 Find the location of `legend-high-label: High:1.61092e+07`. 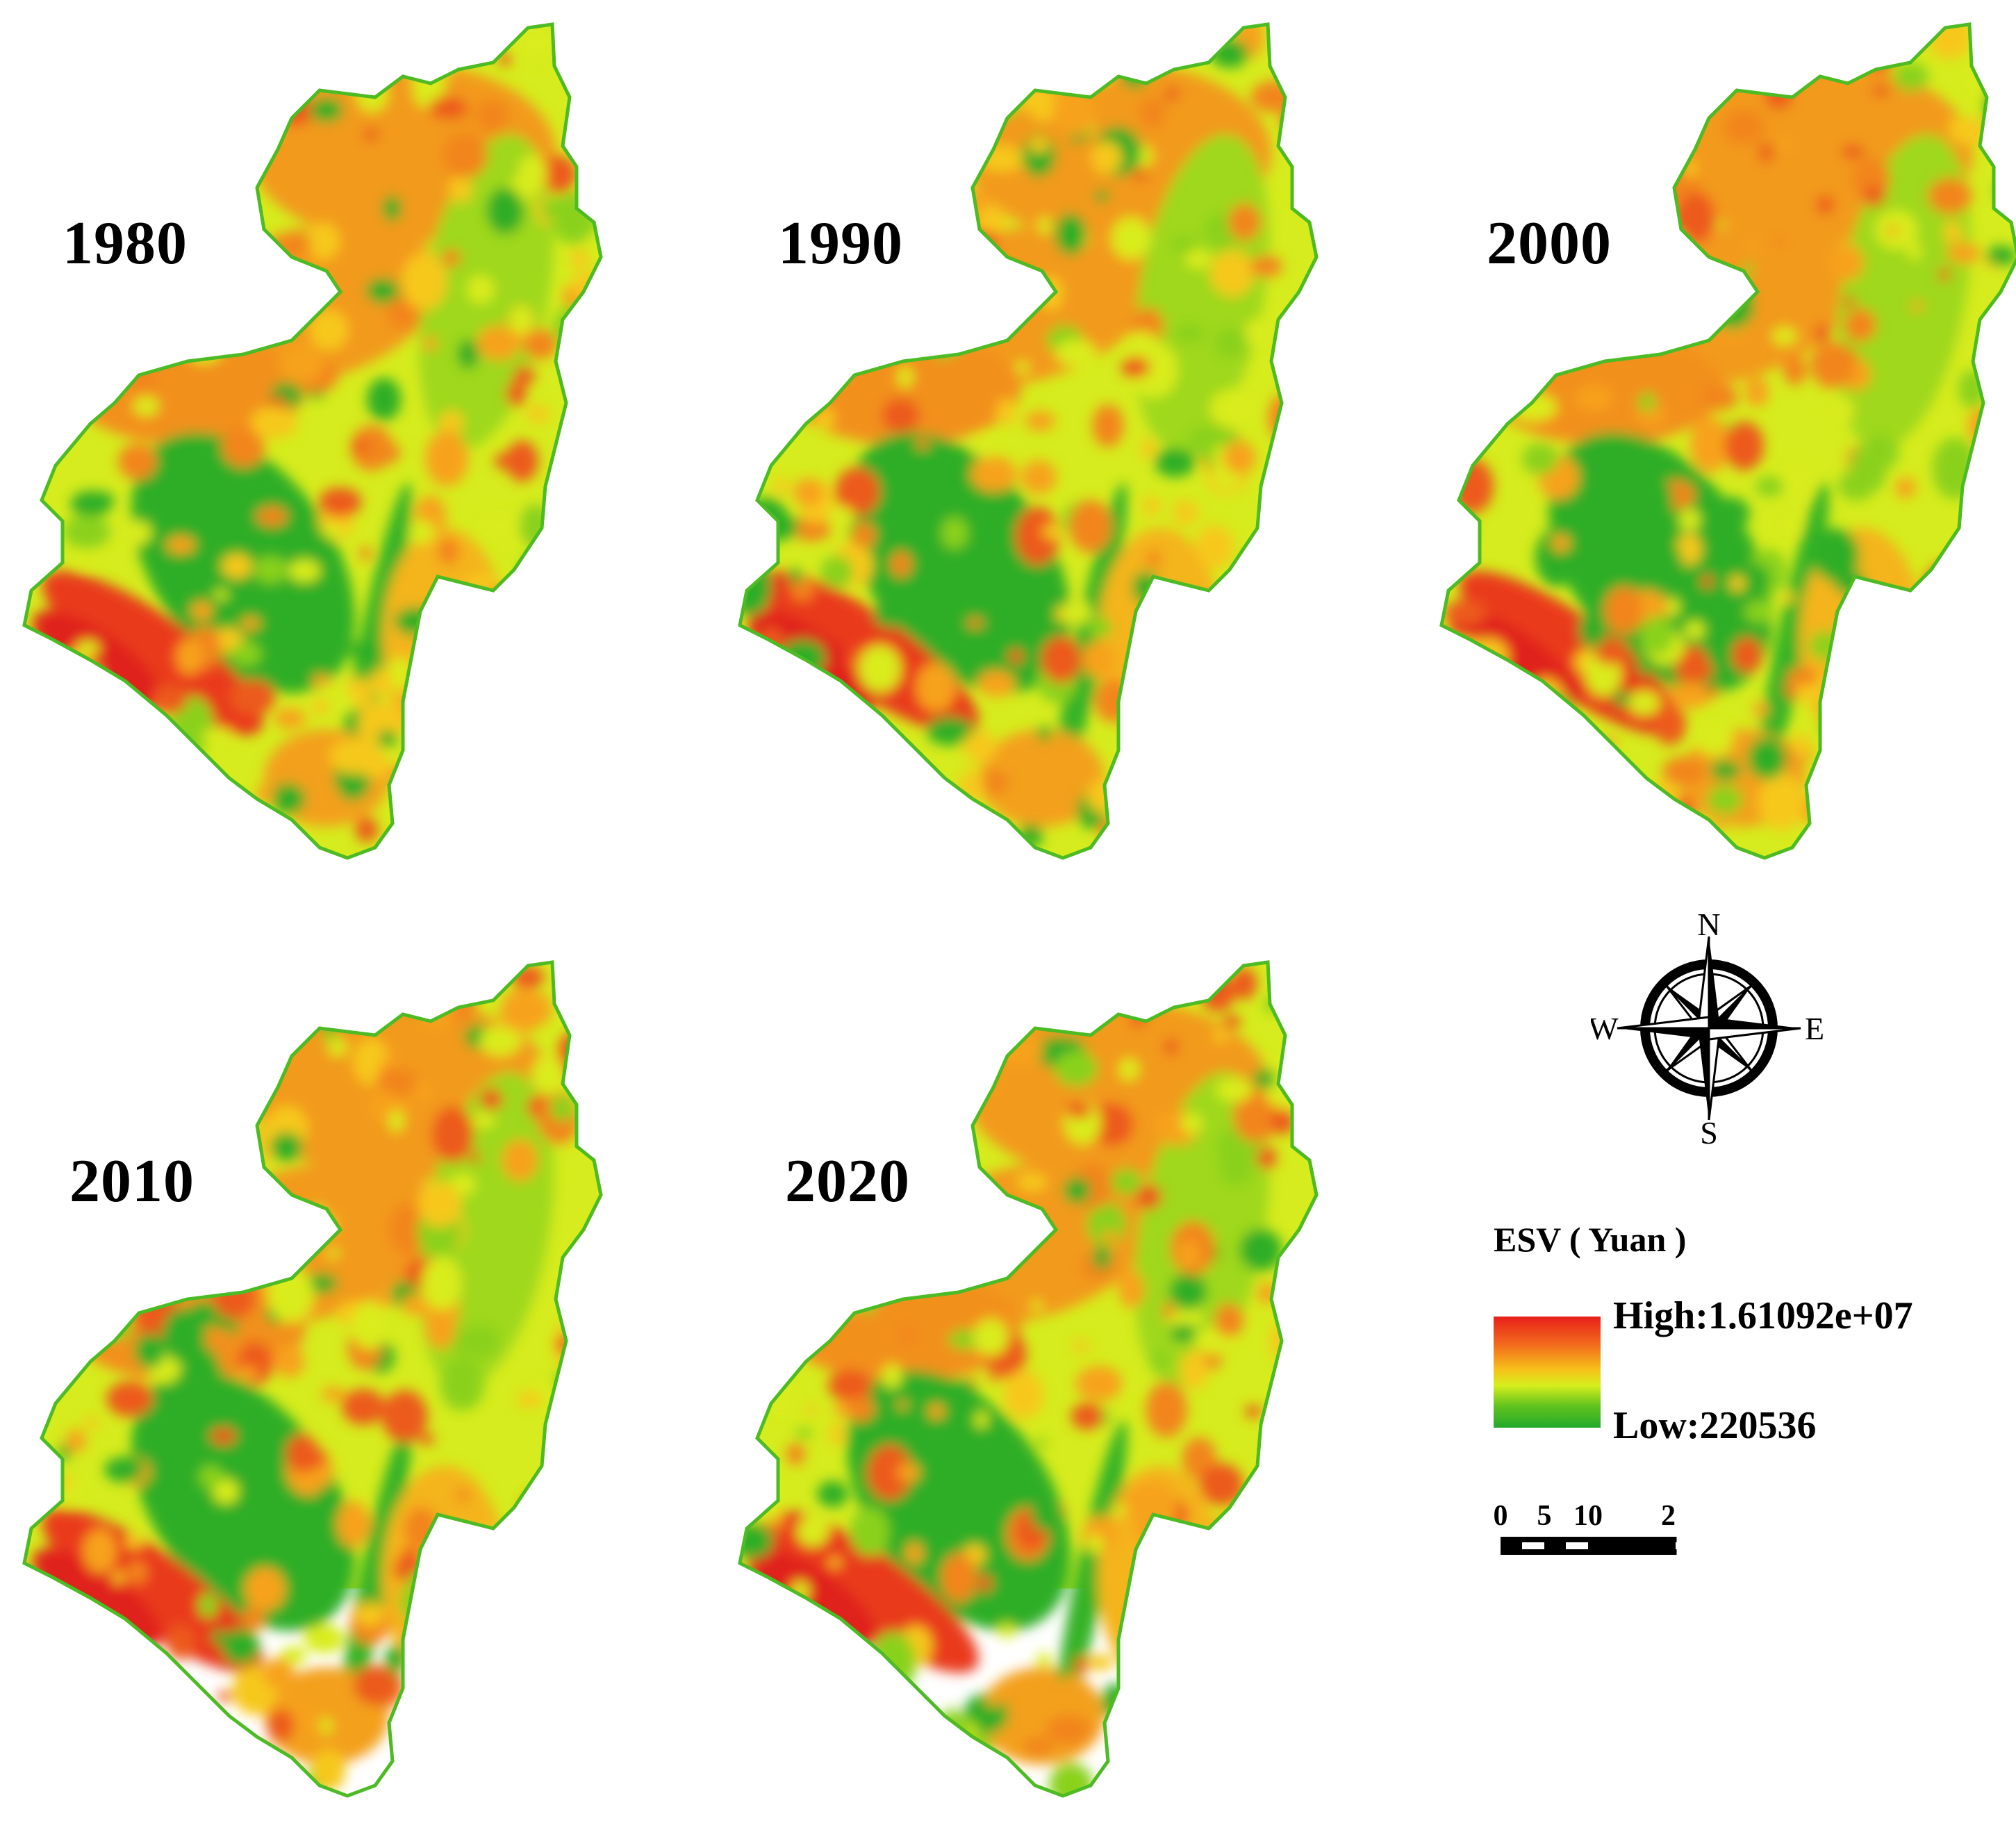

legend-high-label: High:1.61092e+07 is located at coordinates (1763, 1316).